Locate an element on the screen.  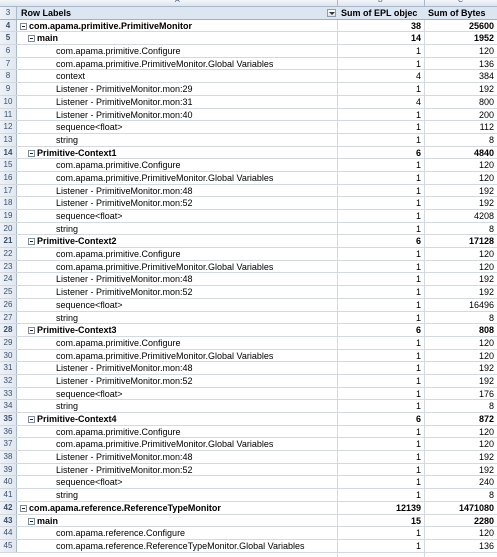
row-label-cell: Primitive-Context2 is located at coordinates (182, 241).